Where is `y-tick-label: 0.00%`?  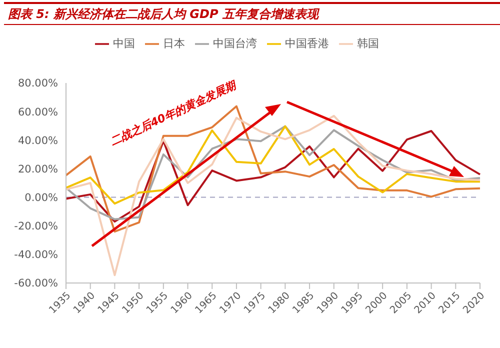
y-tick-label: 0.00% is located at coordinates (41, 198).